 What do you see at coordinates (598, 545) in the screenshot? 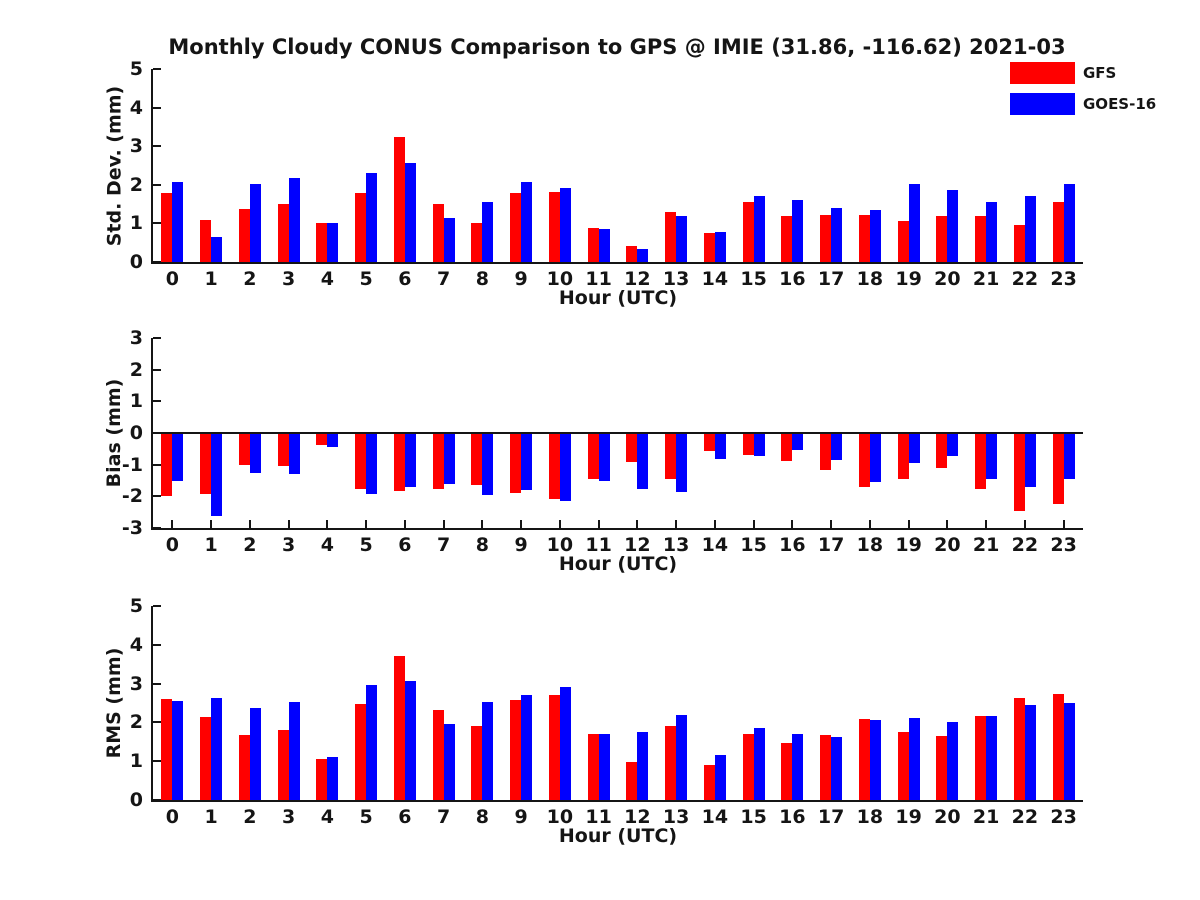
I see `x-tick-label: 11` at bounding box center [598, 545].